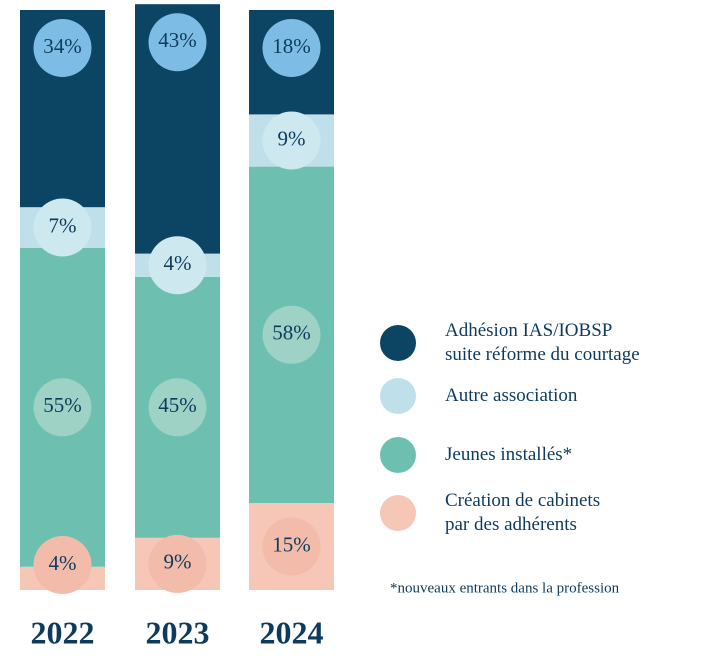 The image size is (715, 656). What do you see at coordinates (63, 225) in the screenshot?
I see `data-label: 7%` at bounding box center [63, 225].